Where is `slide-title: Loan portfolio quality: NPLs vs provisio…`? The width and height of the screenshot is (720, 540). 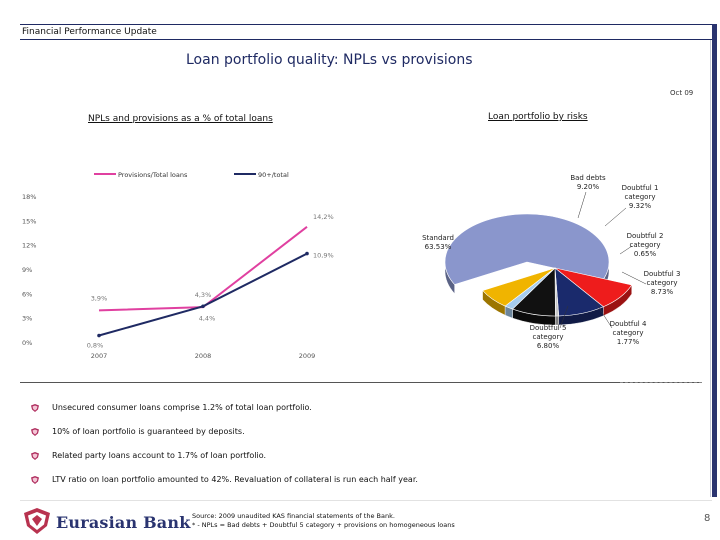 slide-title: Loan portfolio quality: NPLs vs provisio… is located at coordinates (329, 60).